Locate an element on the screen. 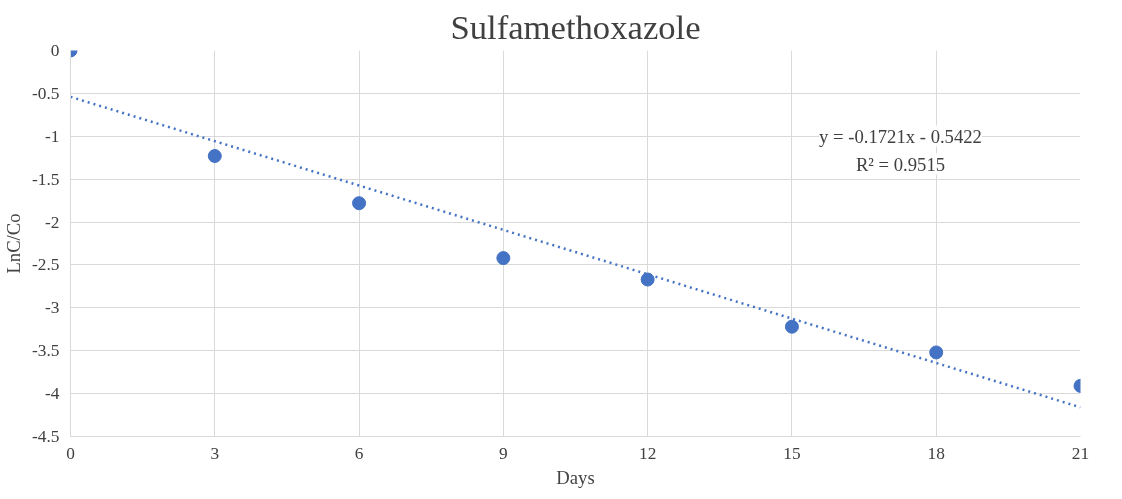 The width and height of the screenshot is (1122, 499). x-tick-label: 6 is located at coordinates (359, 453).